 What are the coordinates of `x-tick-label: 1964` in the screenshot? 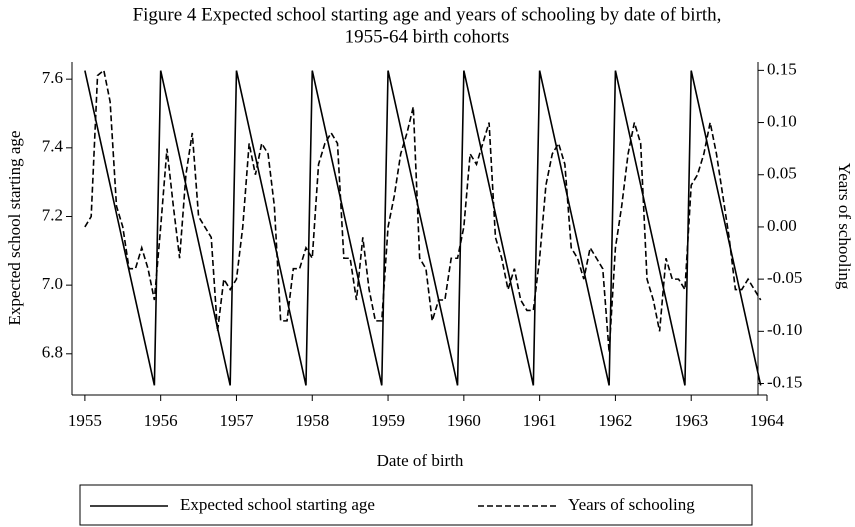 It's located at (767, 420).